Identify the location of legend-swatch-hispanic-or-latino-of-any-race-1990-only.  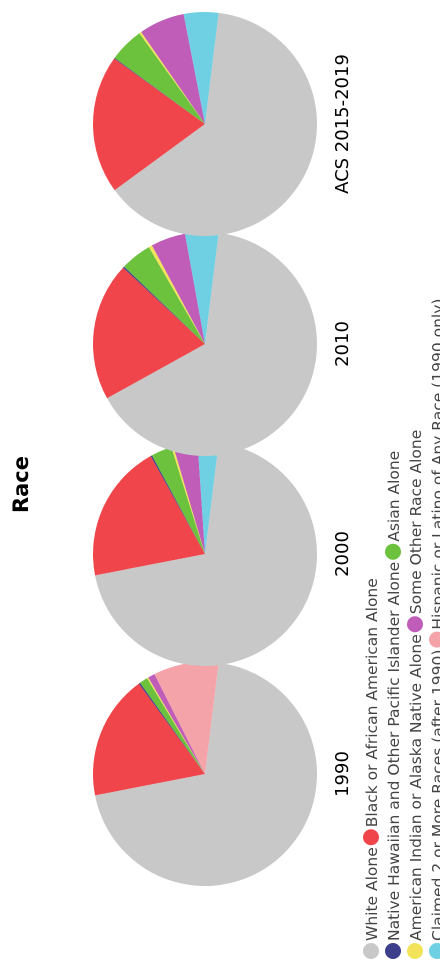
(434, 639).